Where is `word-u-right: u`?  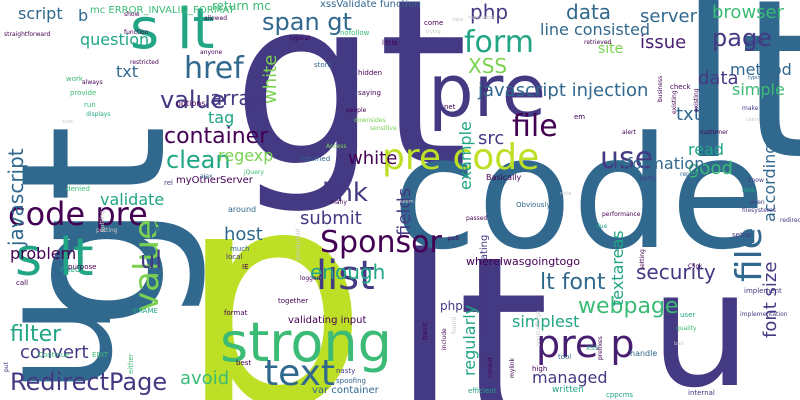 word-u-right: u is located at coordinates (701, 318).